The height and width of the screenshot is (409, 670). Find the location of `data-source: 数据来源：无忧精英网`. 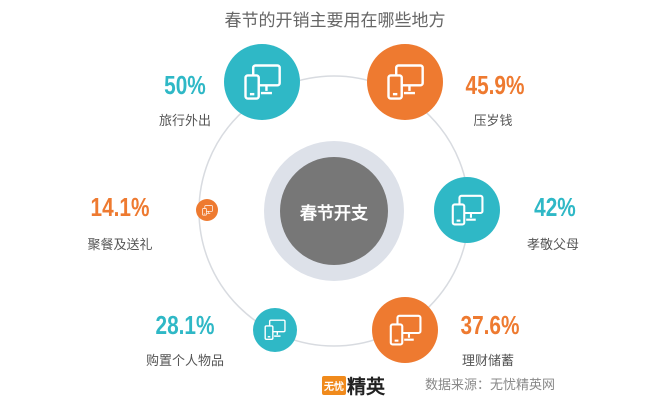

data-source: 数据来源：无忧精英网 is located at coordinates (490, 385).